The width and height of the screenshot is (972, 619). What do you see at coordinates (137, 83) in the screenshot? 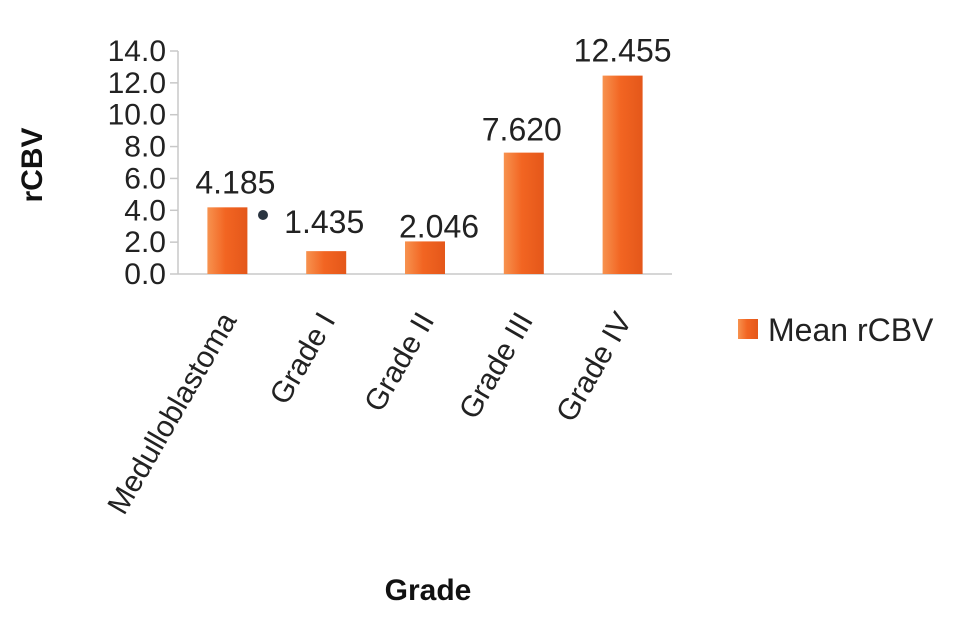
I see `y-tick-label: 12.0` at bounding box center [137, 83].